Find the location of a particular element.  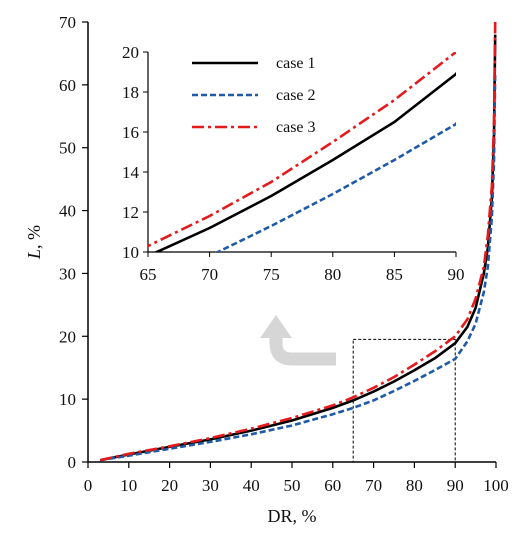

inset-y-tick-label: 12 is located at coordinates (130, 212).